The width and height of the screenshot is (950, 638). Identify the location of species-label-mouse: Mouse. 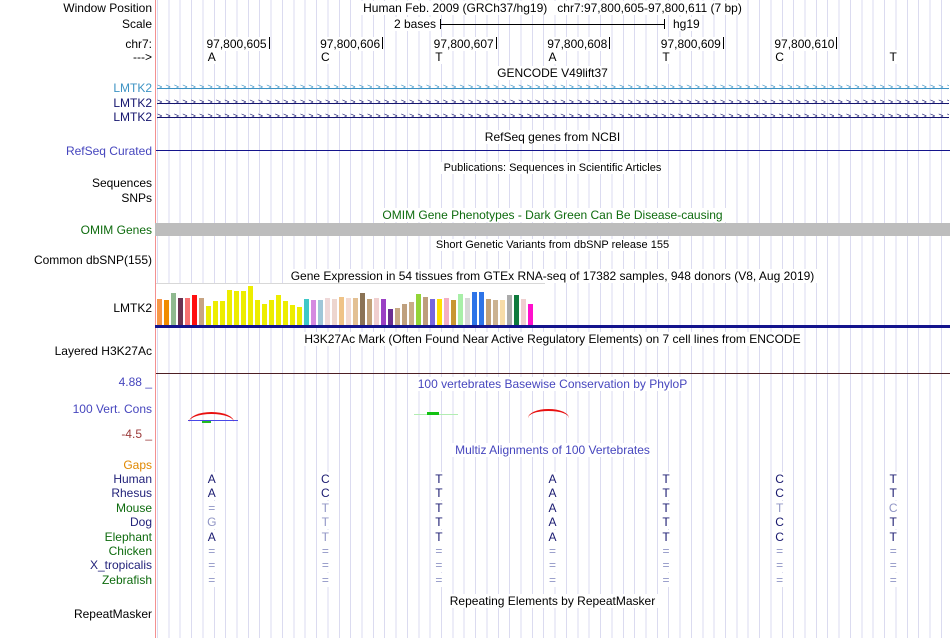
(133, 507).